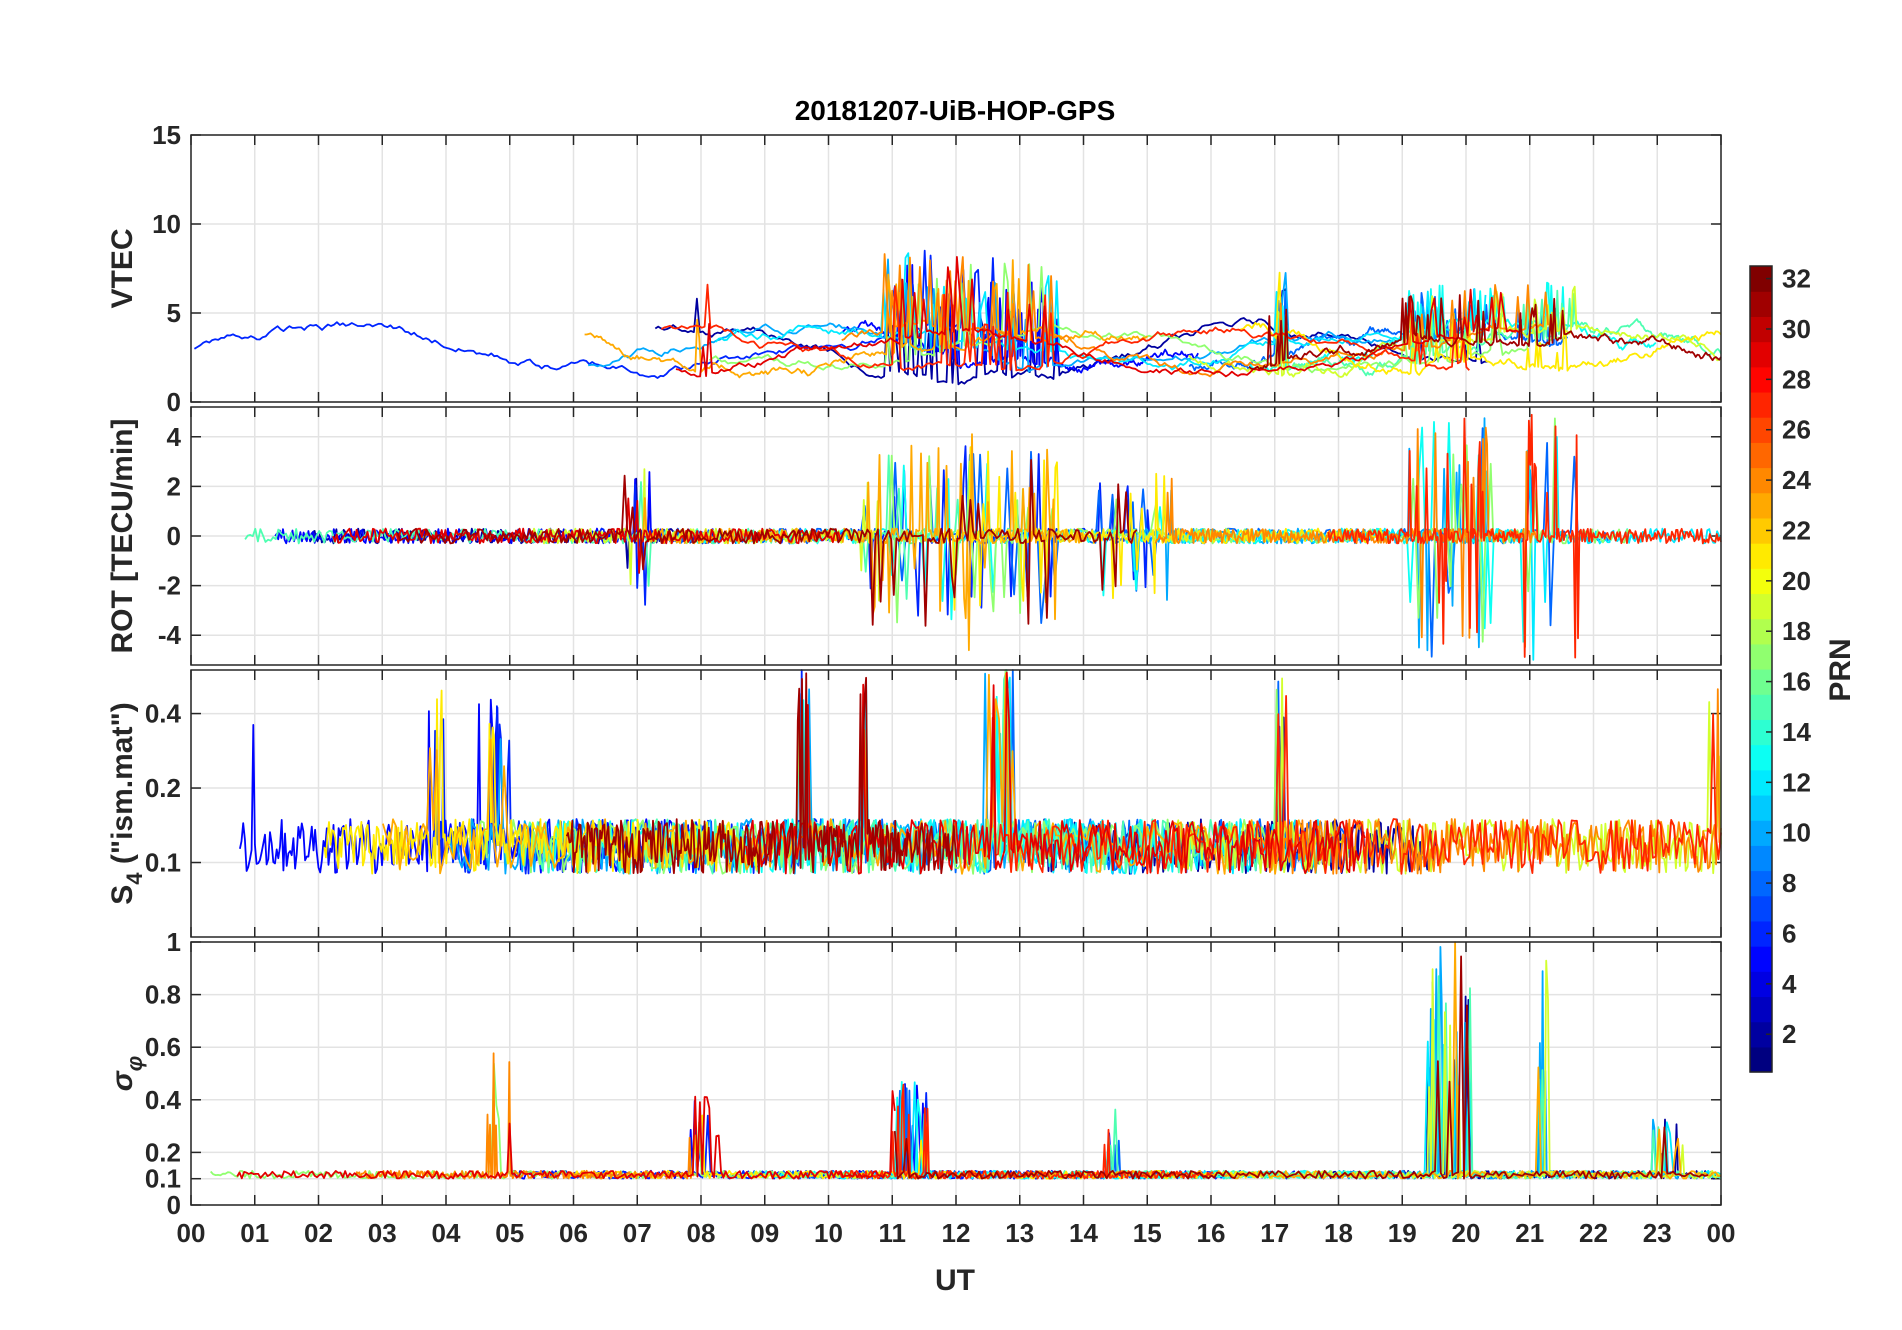  I want to click on colorbar-tick-label: 24, so click(1796, 480).